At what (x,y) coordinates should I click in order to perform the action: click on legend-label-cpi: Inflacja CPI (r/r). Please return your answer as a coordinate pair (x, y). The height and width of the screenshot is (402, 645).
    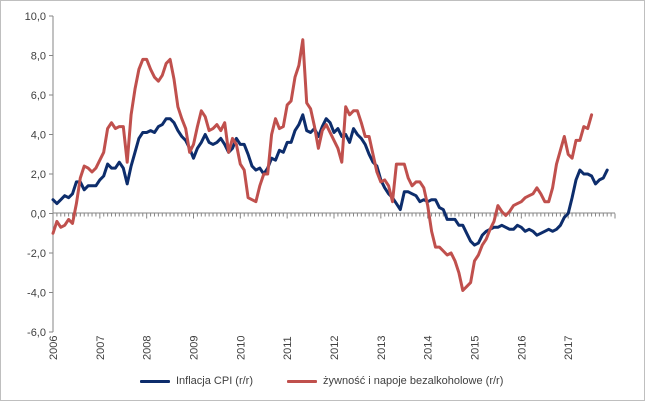
    Looking at the image, I should click on (215, 381).